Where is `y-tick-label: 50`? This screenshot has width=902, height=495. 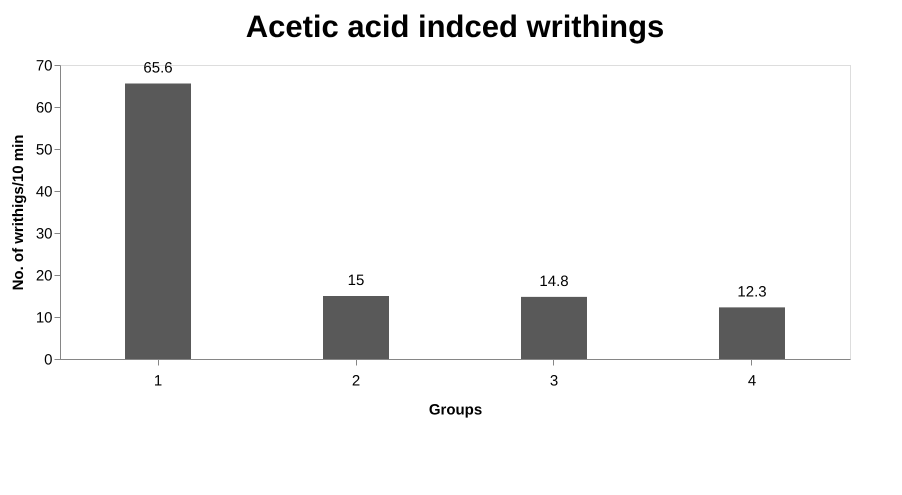 y-tick-label: 50 is located at coordinates (44, 150).